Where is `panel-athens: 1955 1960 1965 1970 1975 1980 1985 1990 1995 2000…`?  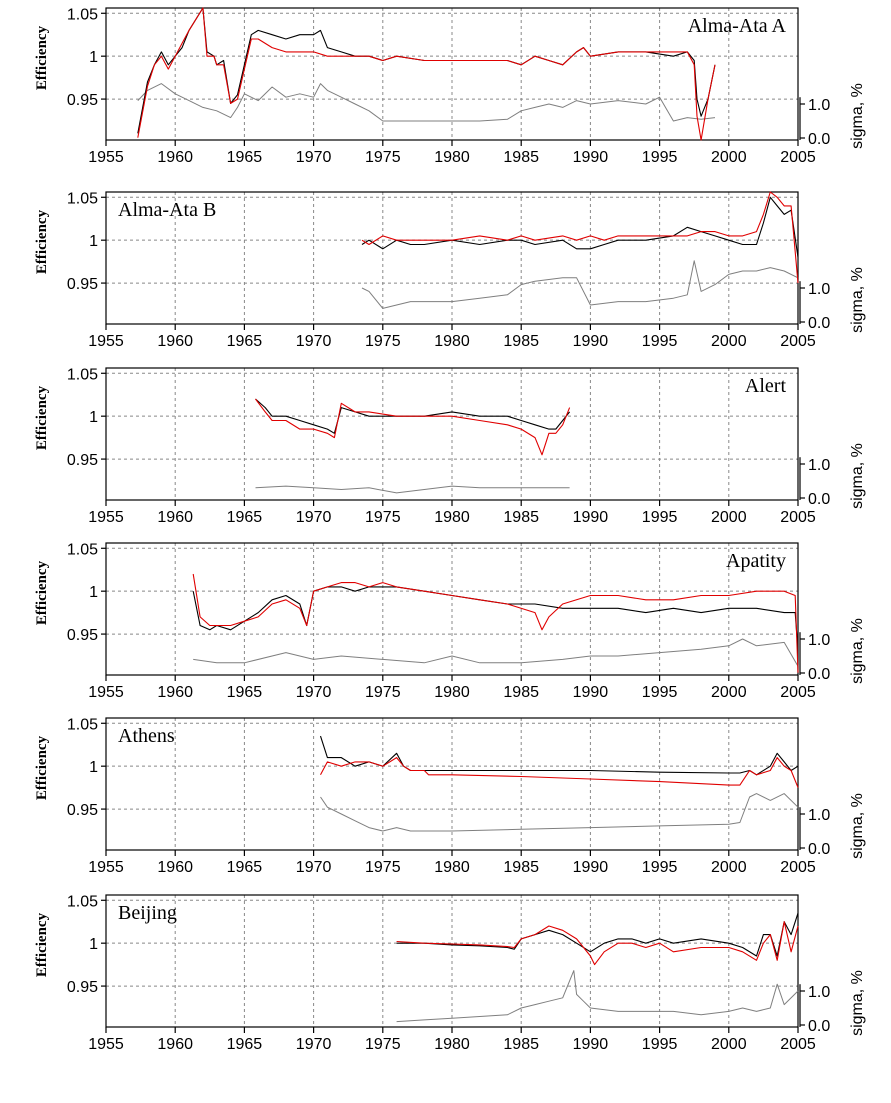 panel-athens: 1955 1960 1965 1970 1975 1980 1985 1990 1995 2000… is located at coordinates (450, 796).